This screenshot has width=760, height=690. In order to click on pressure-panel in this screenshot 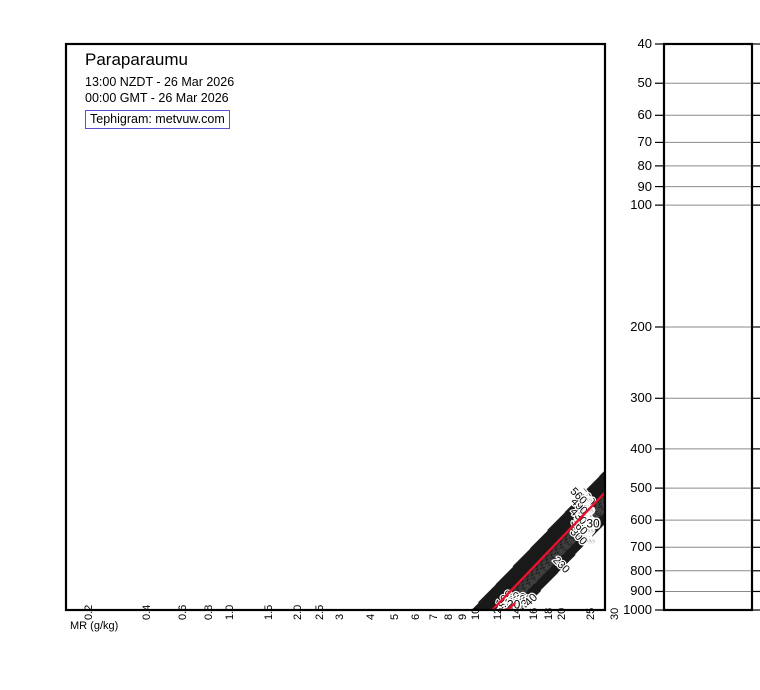, I will do `click(707, 327)`.